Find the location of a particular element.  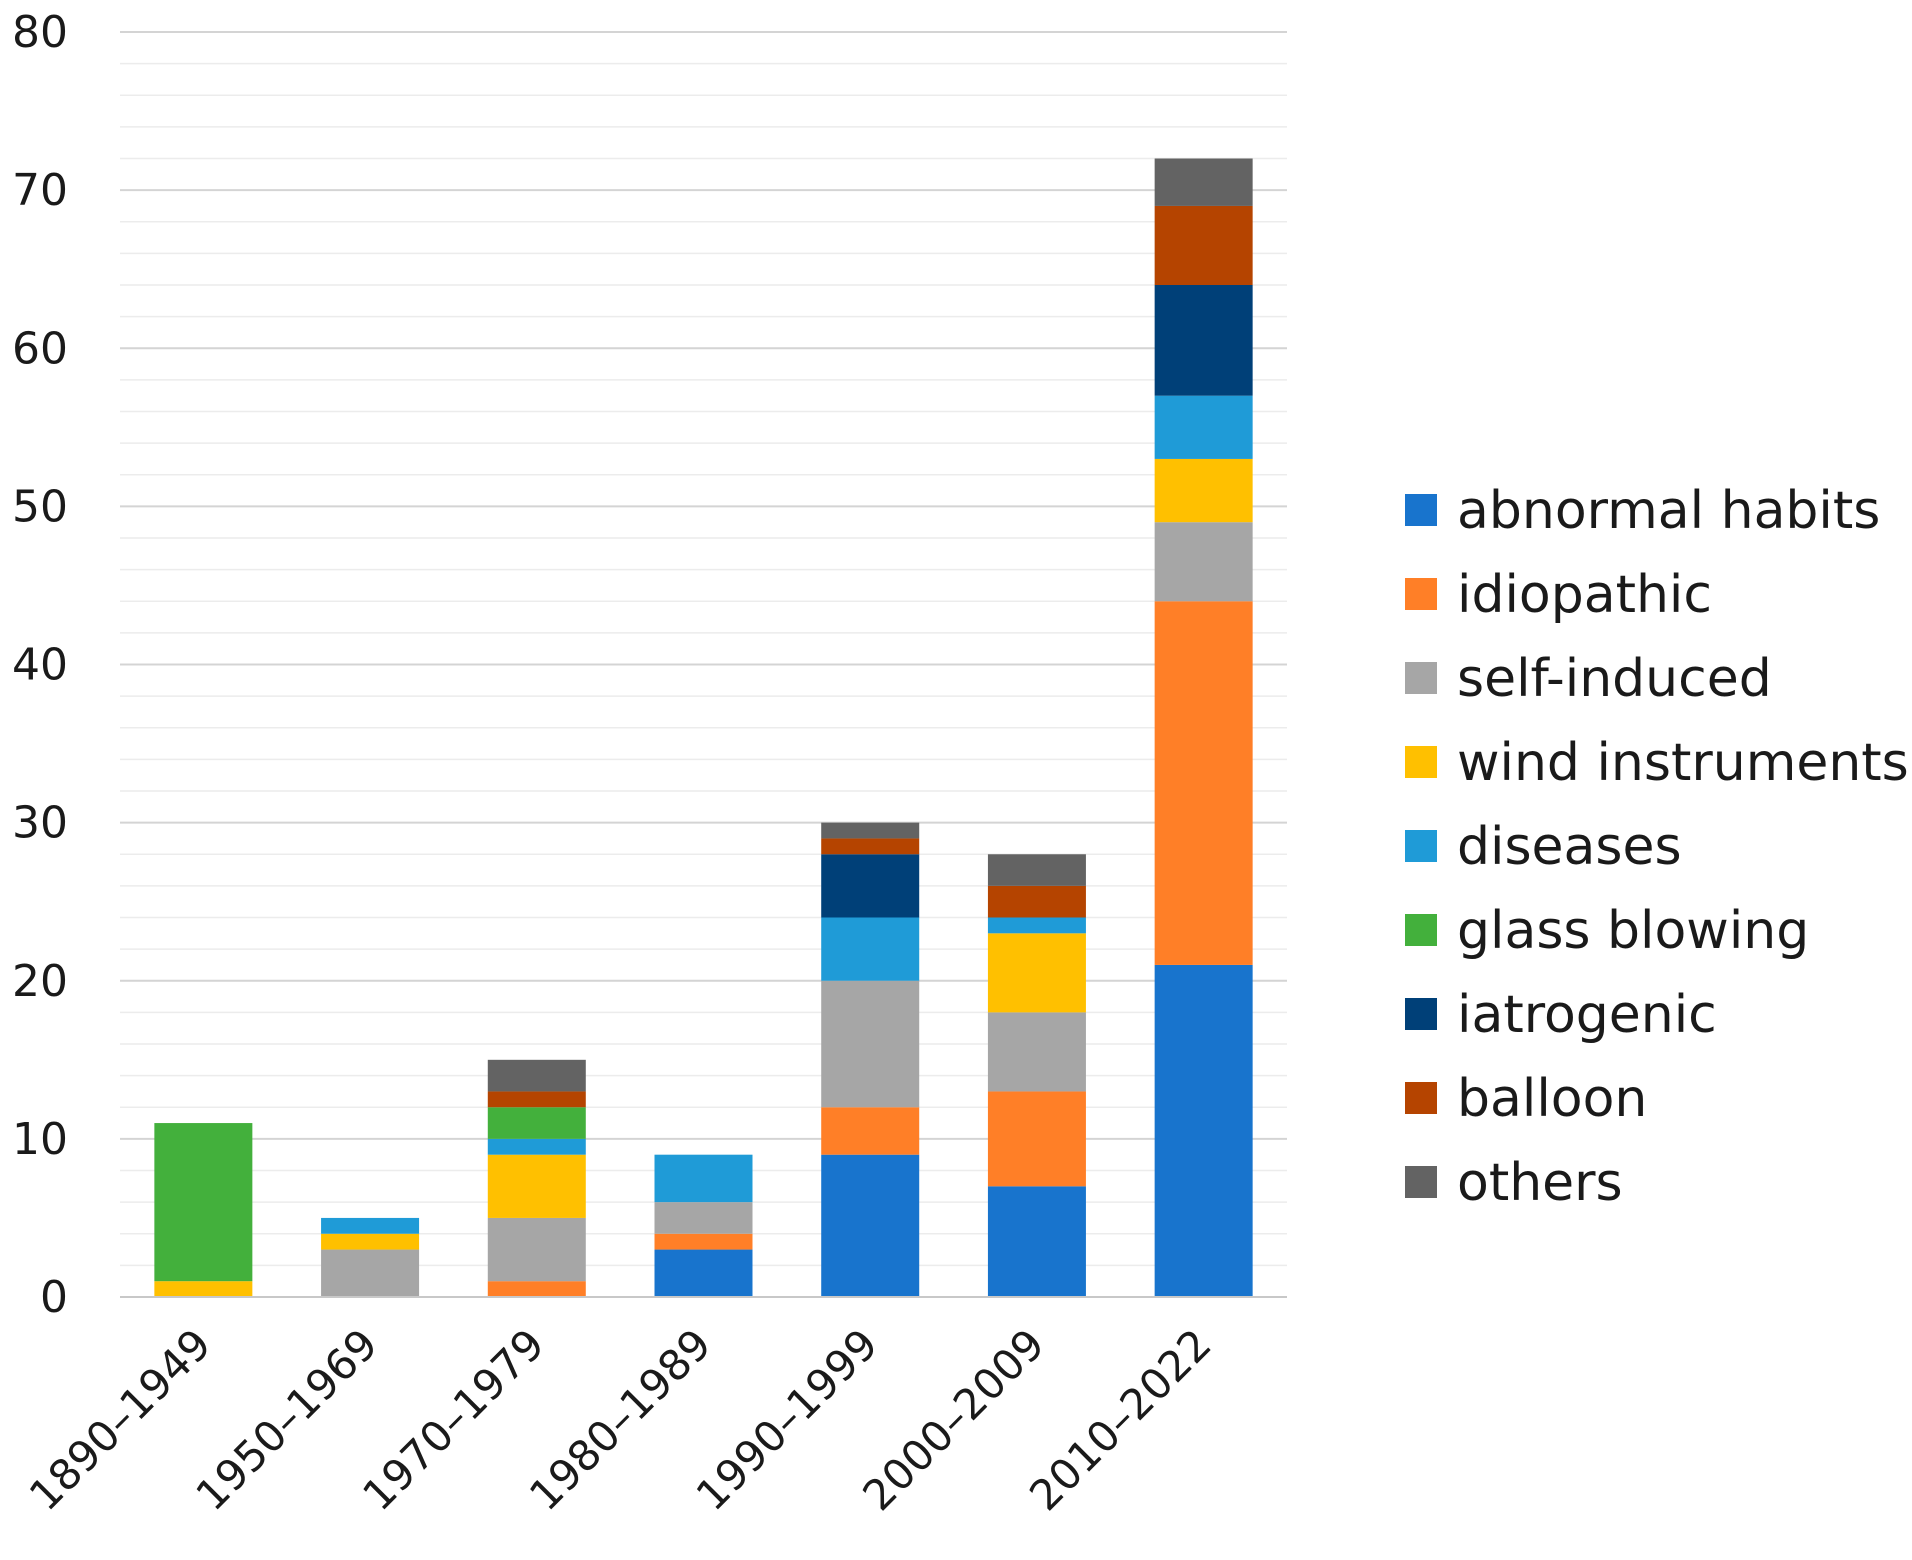

legend-label: abnormal habits is located at coordinates (1668, 511).